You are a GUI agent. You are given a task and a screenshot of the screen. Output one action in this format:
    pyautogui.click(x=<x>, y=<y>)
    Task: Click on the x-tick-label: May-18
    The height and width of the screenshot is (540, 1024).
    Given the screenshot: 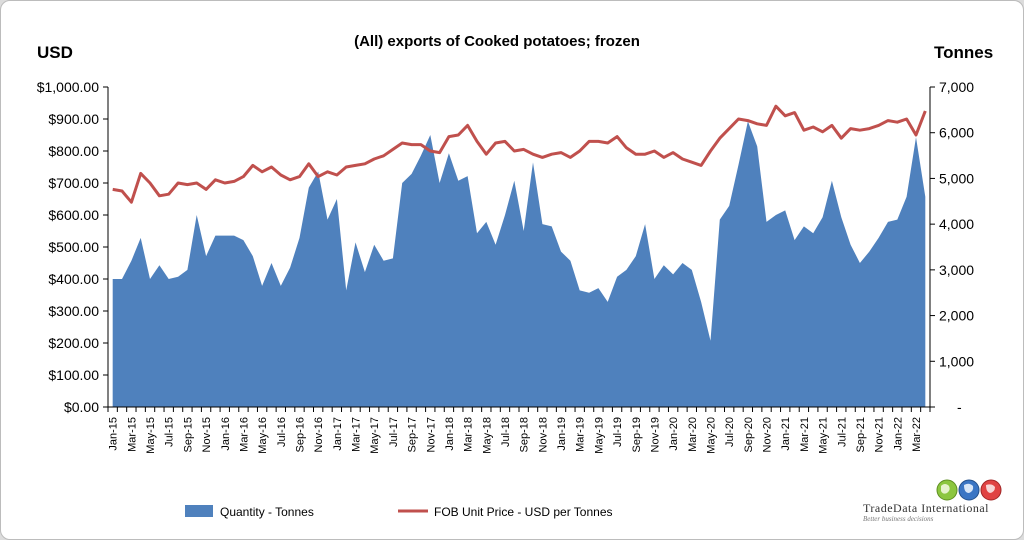 What is the action you would take?
    pyautogui.click(x=487, y=435)
    